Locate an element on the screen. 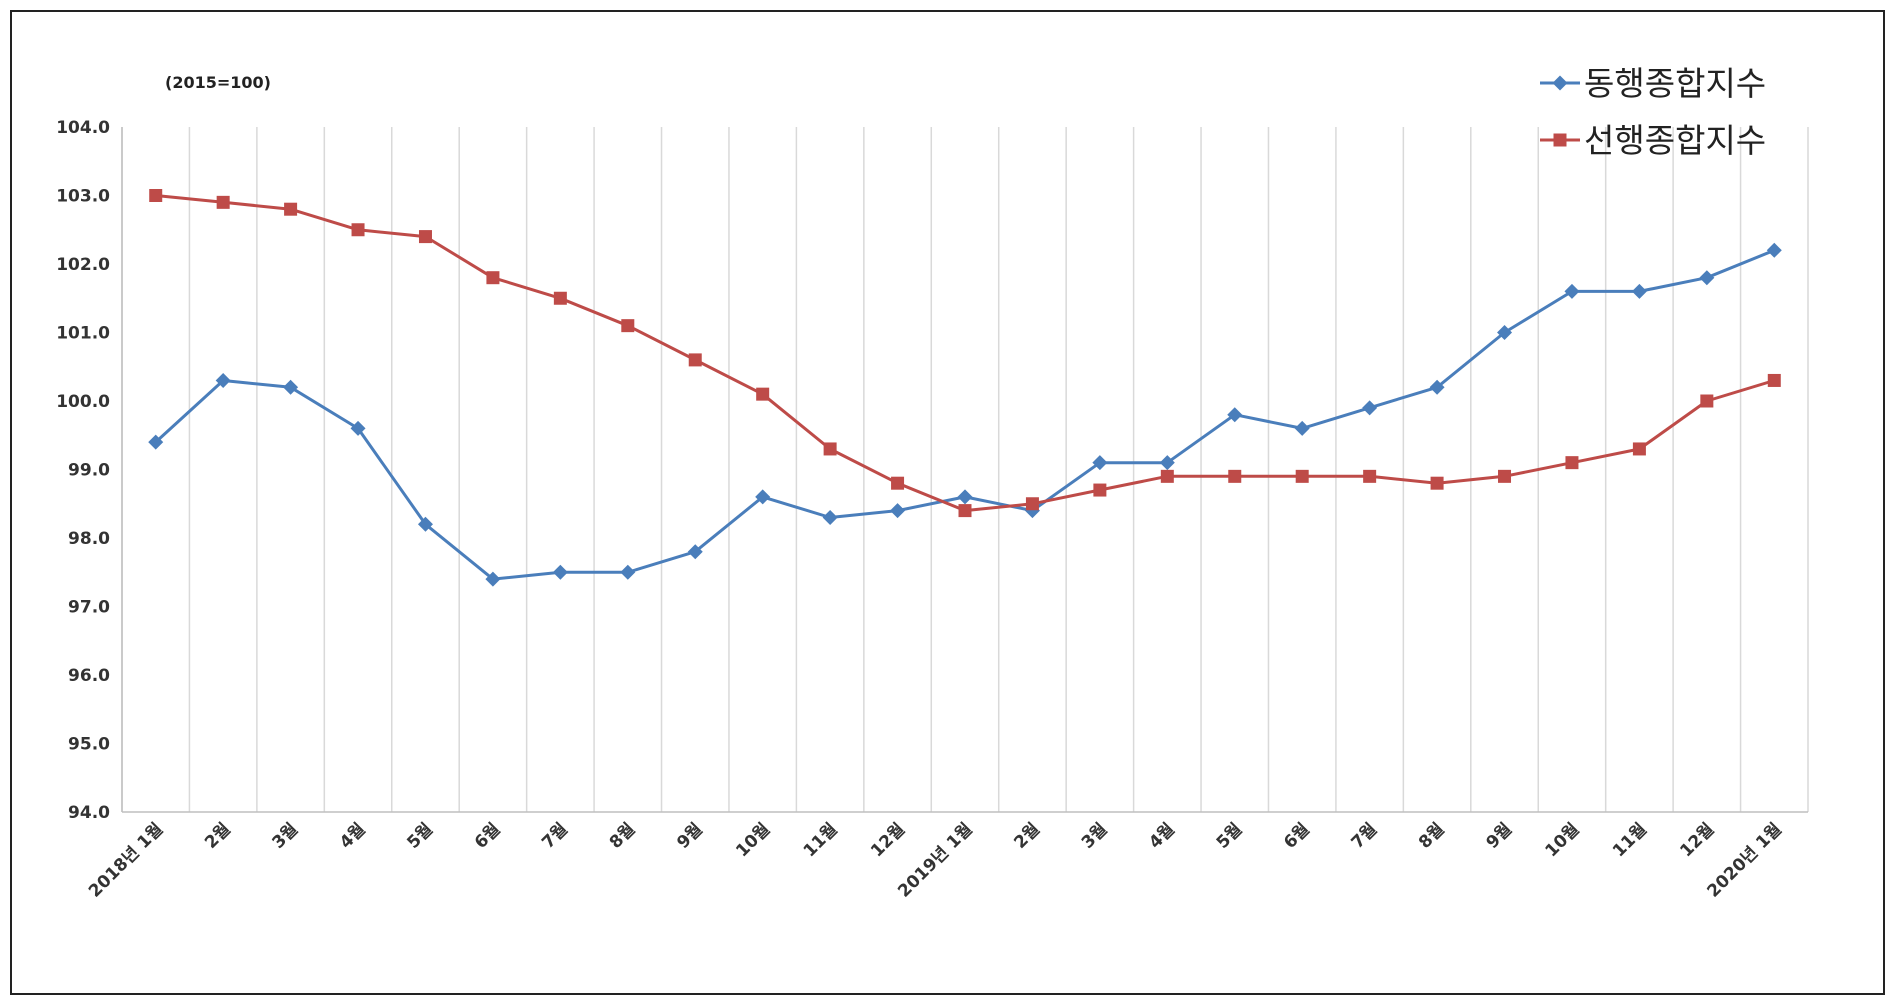 Image resolution: width=1897 pixels, height=1007 pixels. y-tick-label: 95.0 is located at coordinates (89, 745).